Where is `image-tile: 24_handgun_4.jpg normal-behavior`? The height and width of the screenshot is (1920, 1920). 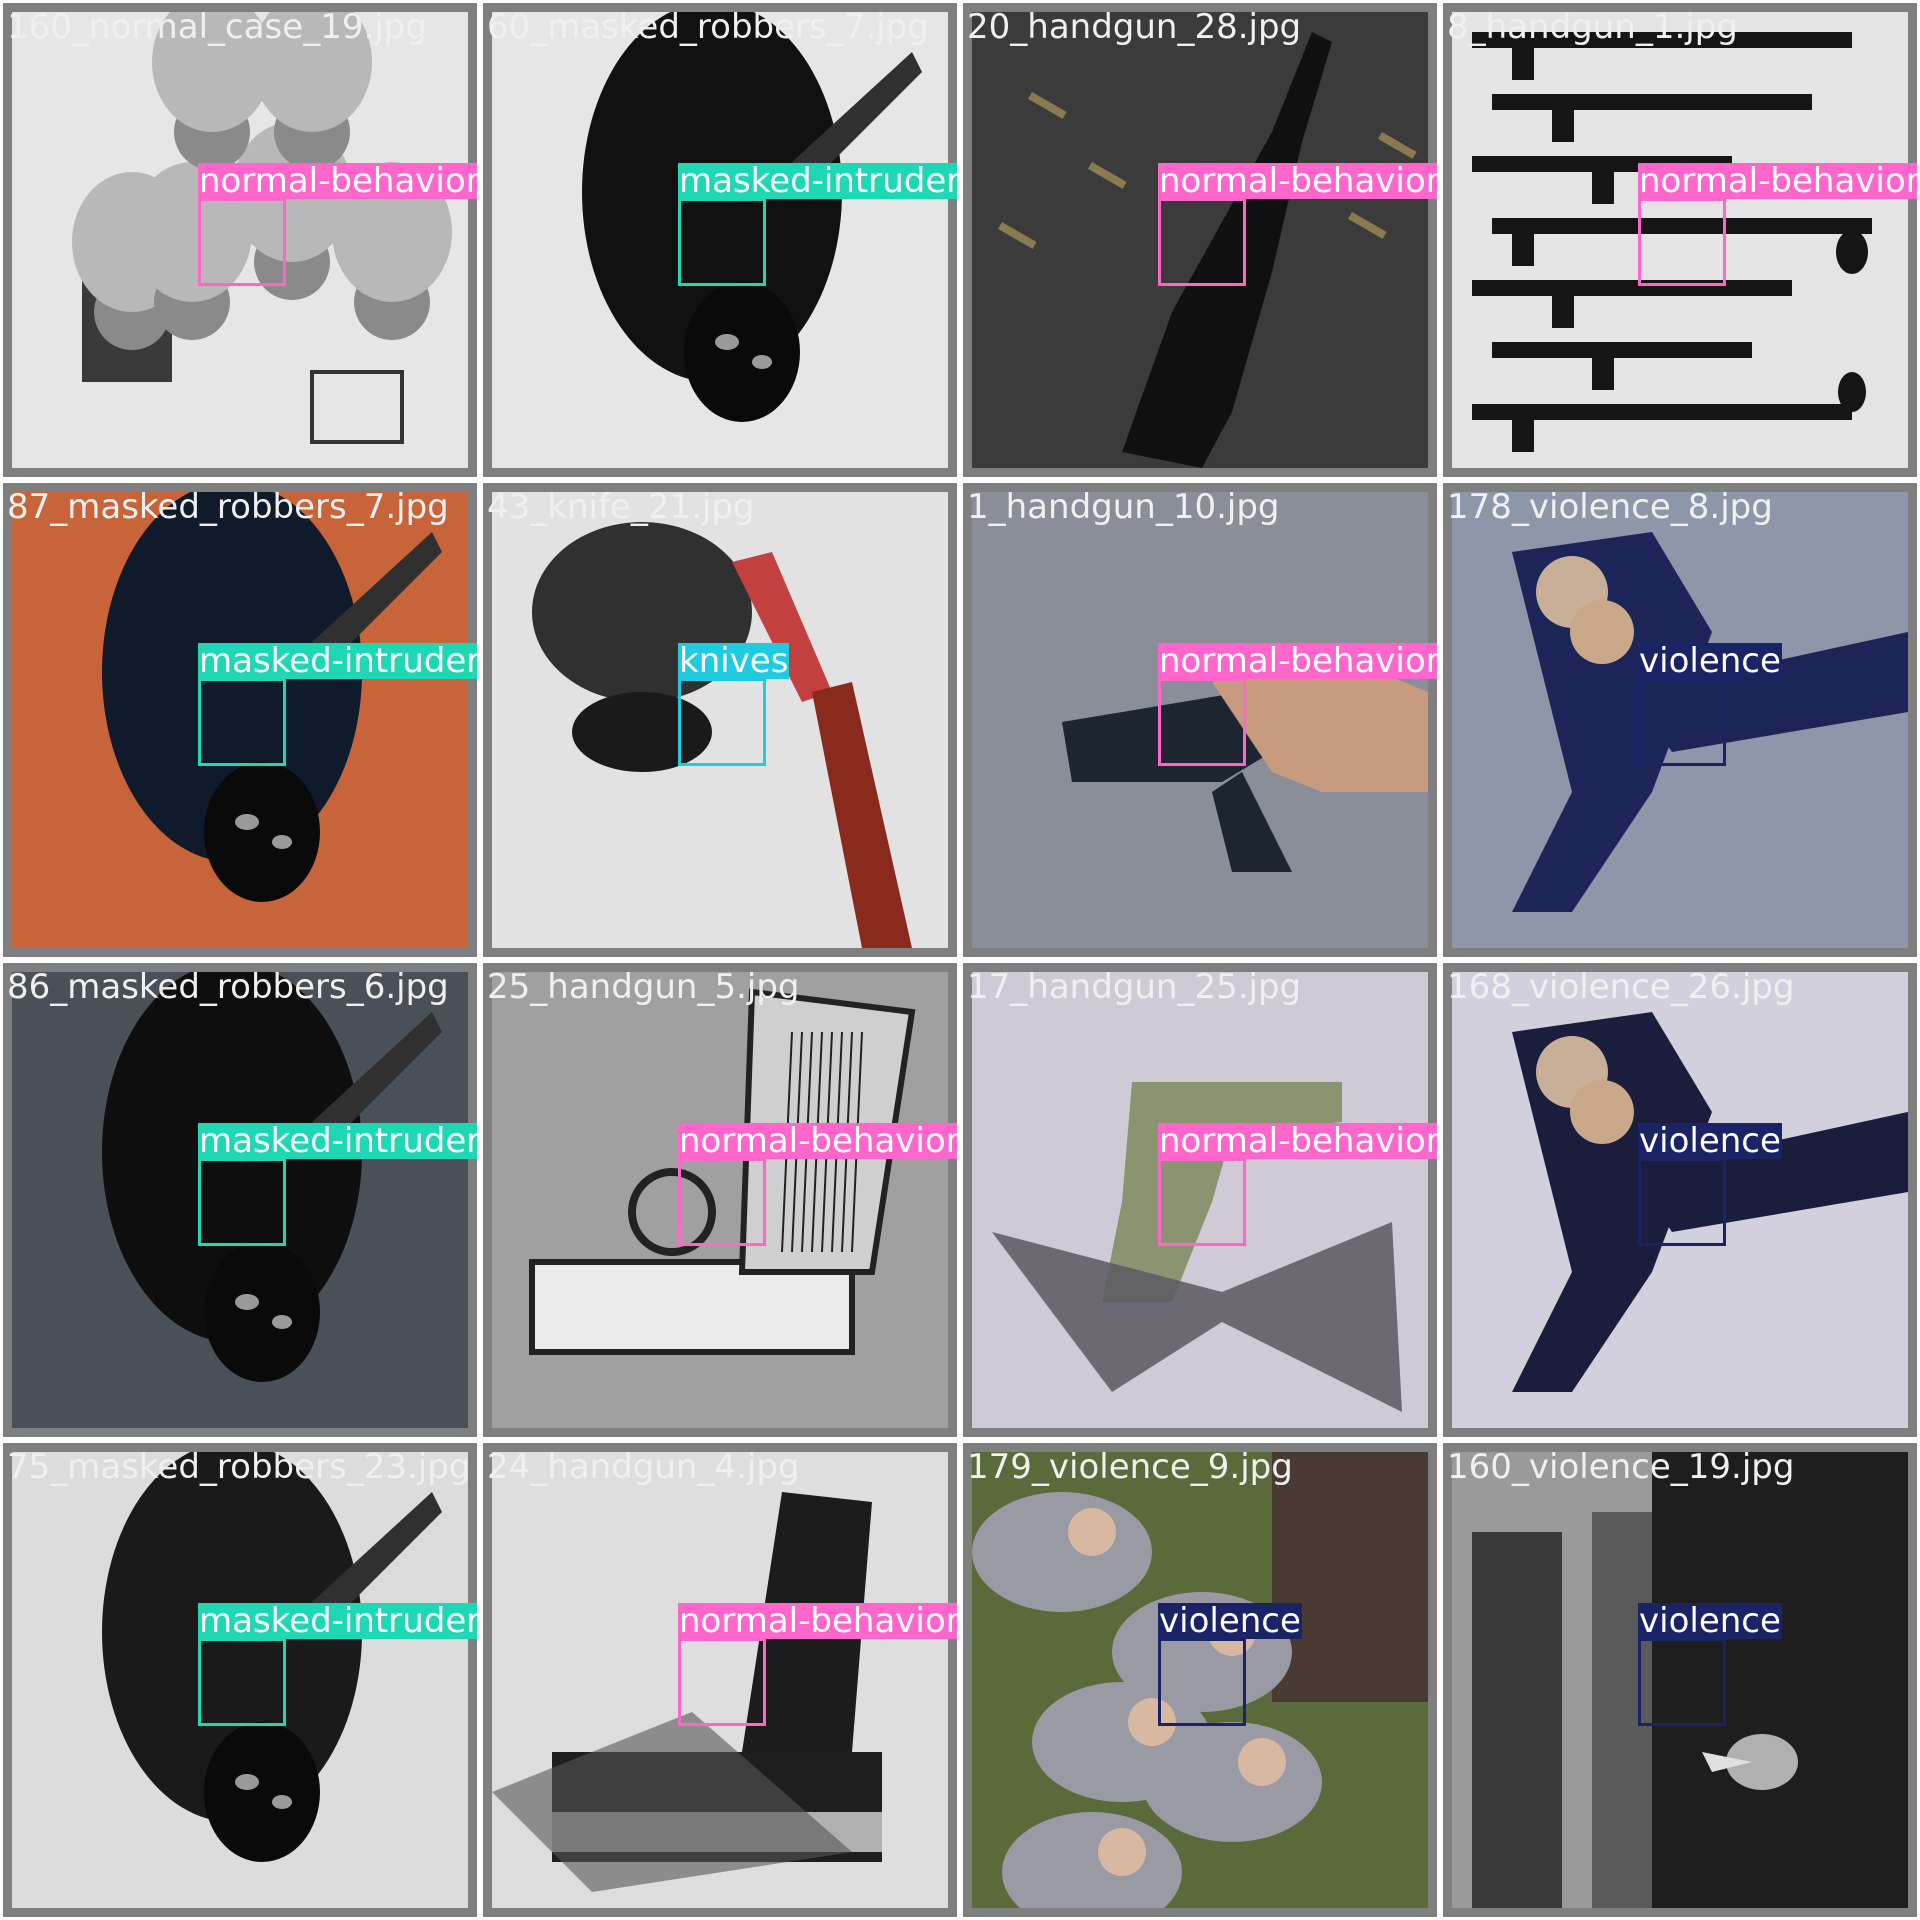 image-tile: 24_handgun_4.jpg normal-behavior is located at coordinates (720, 1680).